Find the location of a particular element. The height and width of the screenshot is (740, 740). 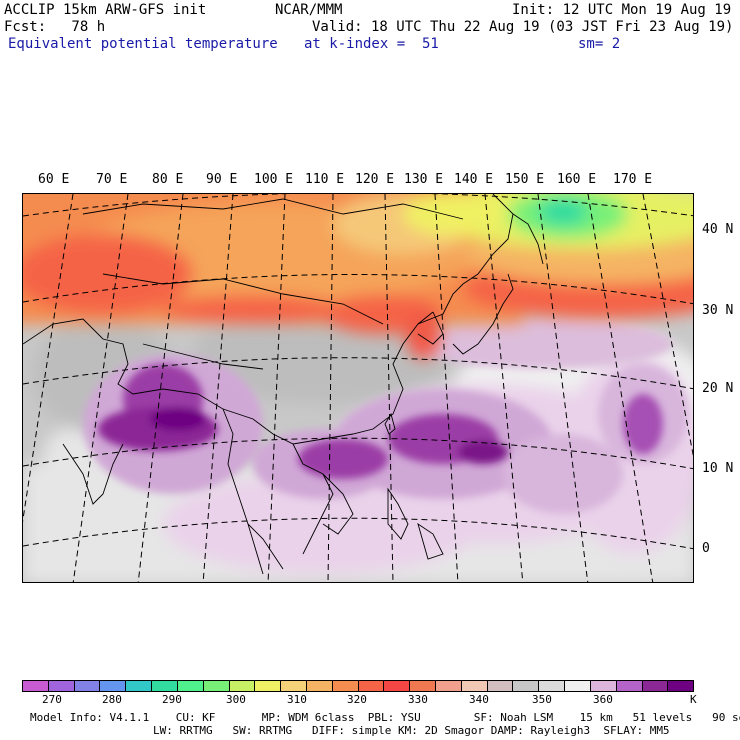

colorbar-label-330: 330 is located at coordinates (418, 699).